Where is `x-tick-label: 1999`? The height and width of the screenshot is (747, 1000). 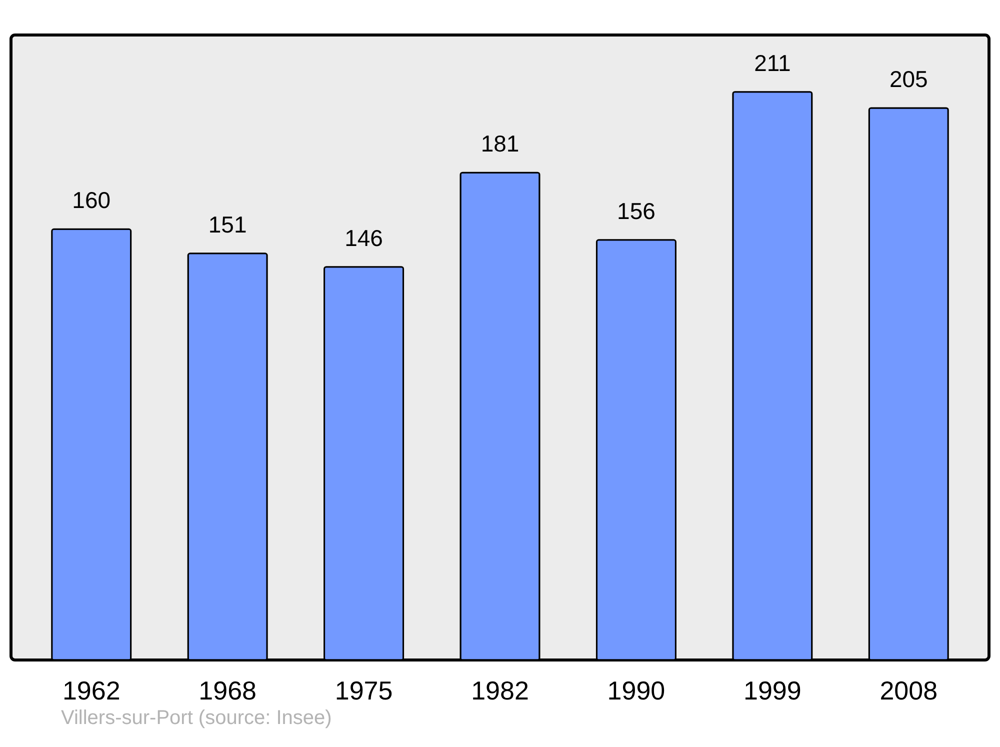 x-tick-label: 1999 is located at coordinates (773, 691).